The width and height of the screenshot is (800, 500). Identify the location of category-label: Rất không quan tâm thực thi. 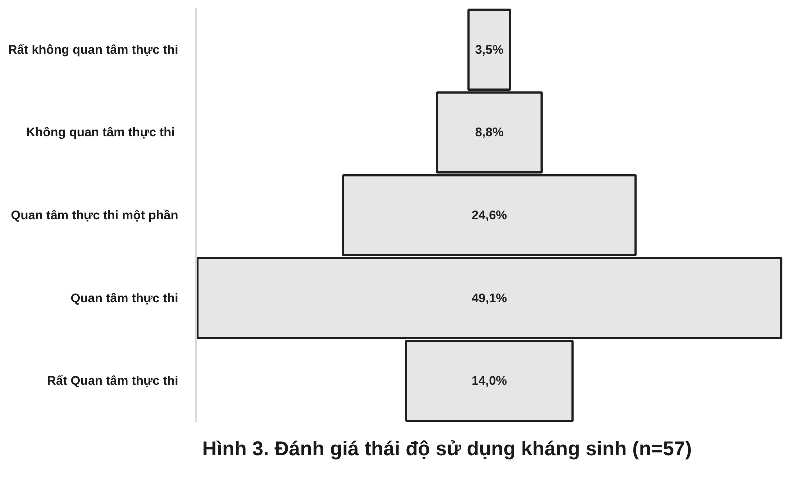
(93, 49).